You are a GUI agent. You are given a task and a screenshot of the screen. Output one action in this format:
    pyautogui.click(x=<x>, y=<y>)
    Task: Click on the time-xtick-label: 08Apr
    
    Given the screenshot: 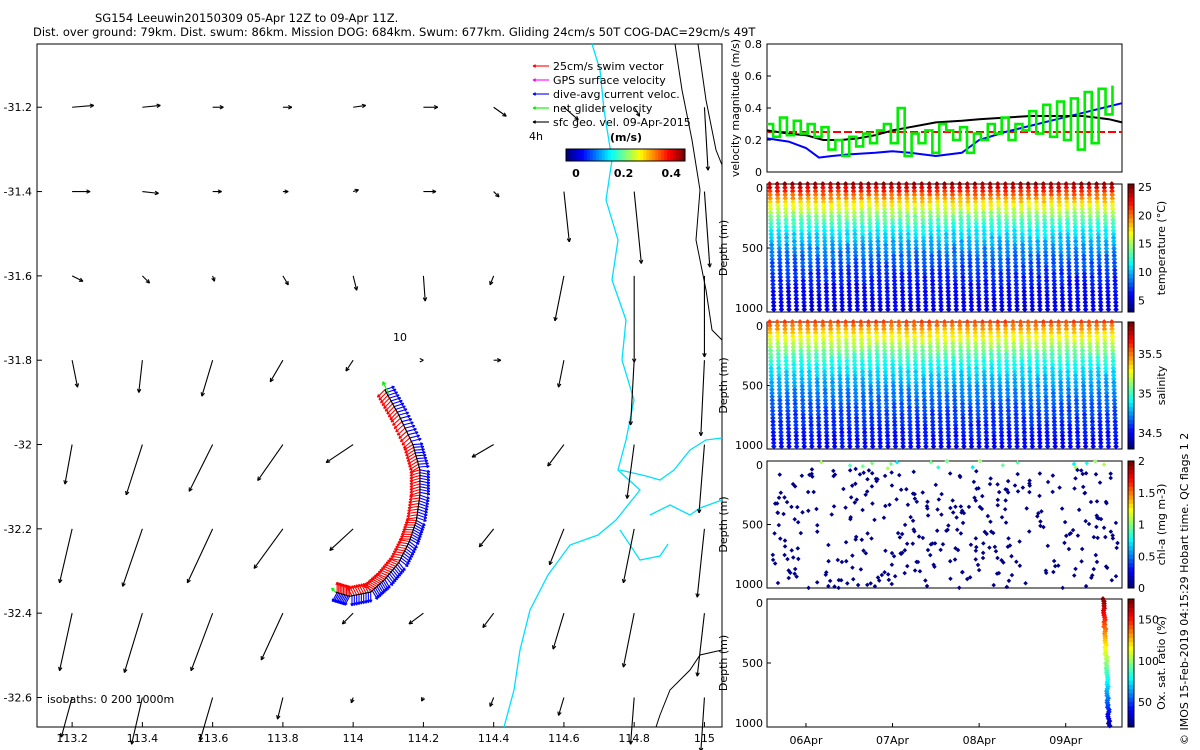 What is the action you would take?
    pyautogui.click(x=980, y=740)
    